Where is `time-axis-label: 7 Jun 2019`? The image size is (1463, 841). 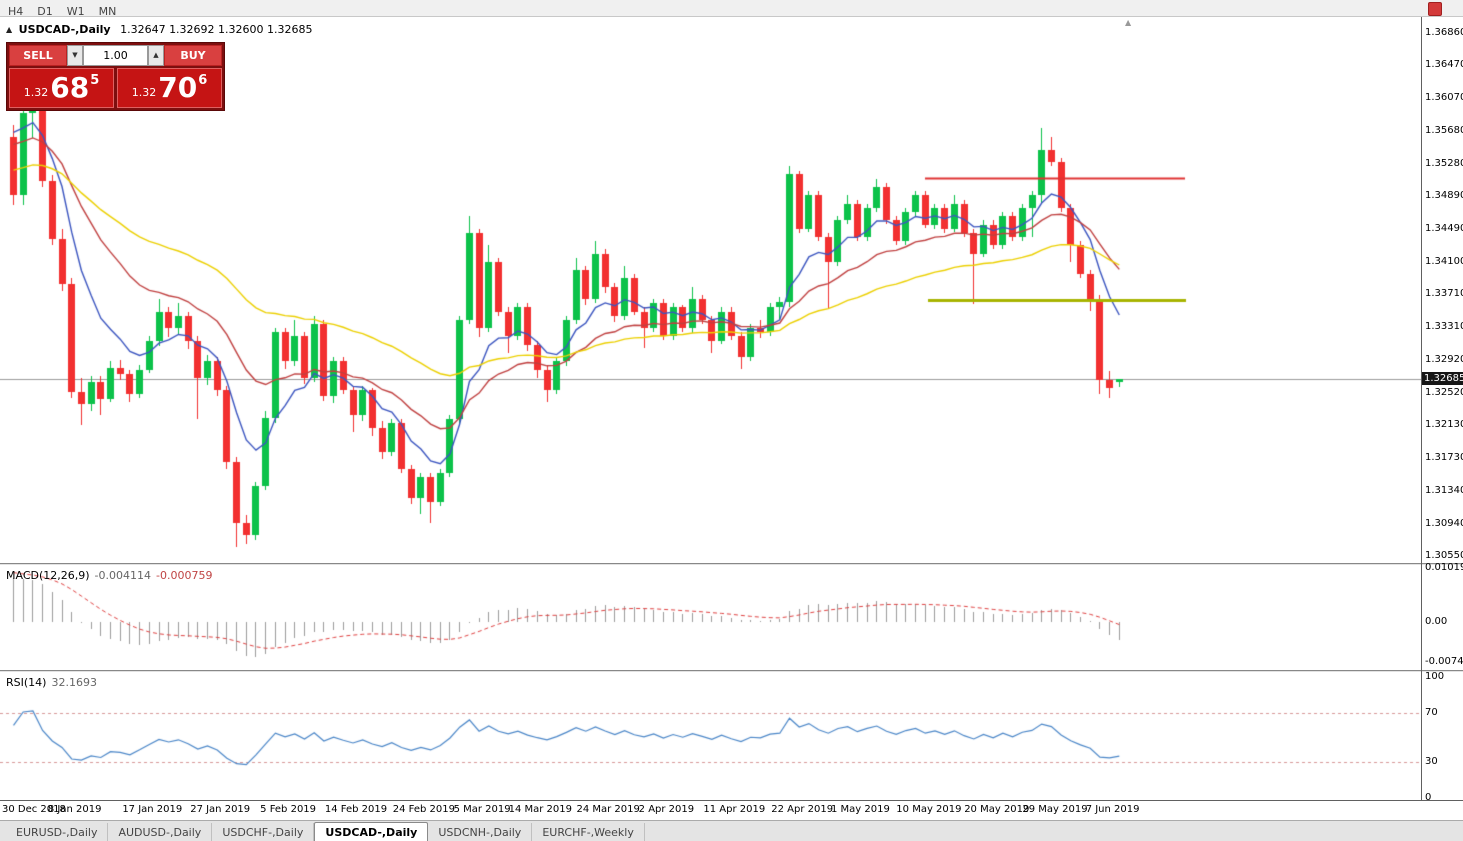 time-axis-label: 7 Jun 2019 is located at coordinates (1112, 809).